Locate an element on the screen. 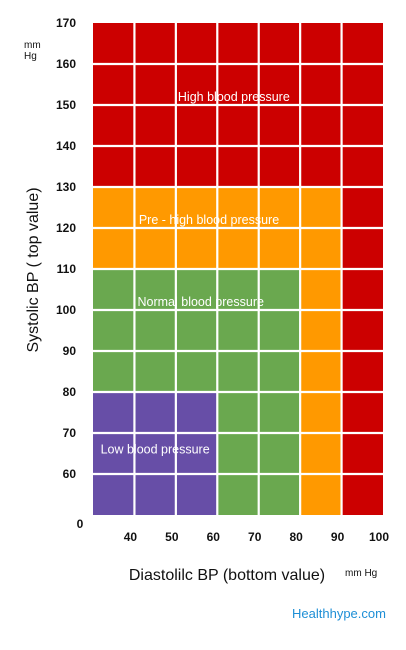 Image resolution: width=406 pixels, height=650 pixels. y-tick-label: 90 is located at coordinates (70, 351).